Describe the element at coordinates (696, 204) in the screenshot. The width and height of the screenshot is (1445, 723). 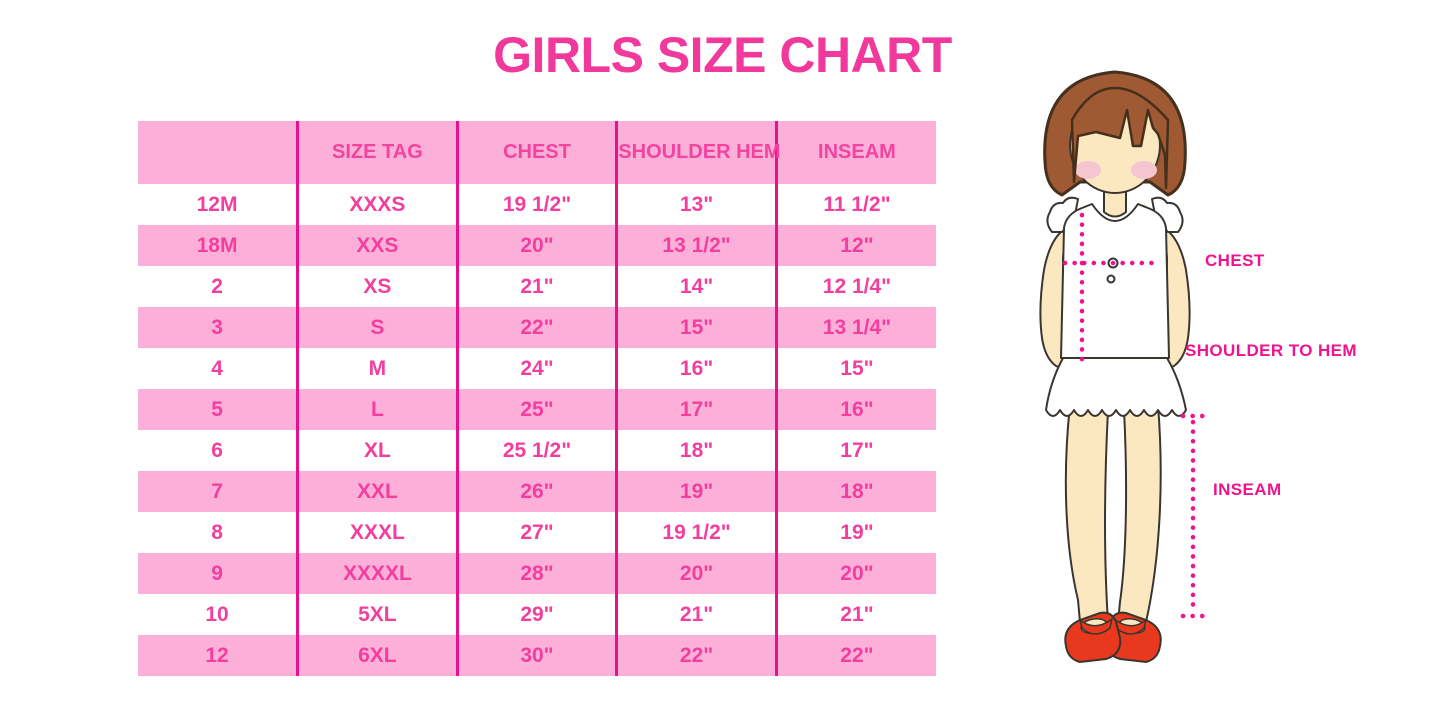
I see `table-cell: 13"` at that location.